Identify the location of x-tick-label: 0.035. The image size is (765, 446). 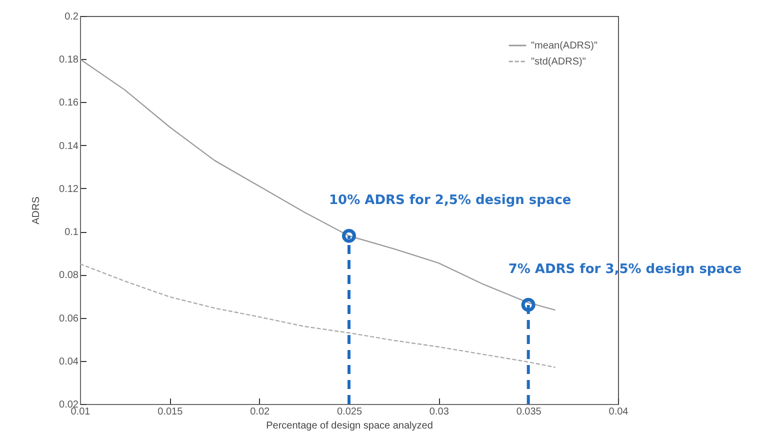
(529, 412).